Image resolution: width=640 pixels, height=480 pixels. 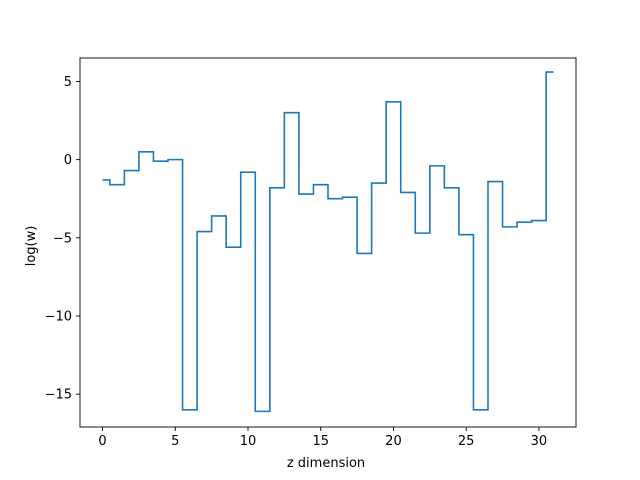 I want to click on y-tick-label: −15, so click(x=58, y=395).